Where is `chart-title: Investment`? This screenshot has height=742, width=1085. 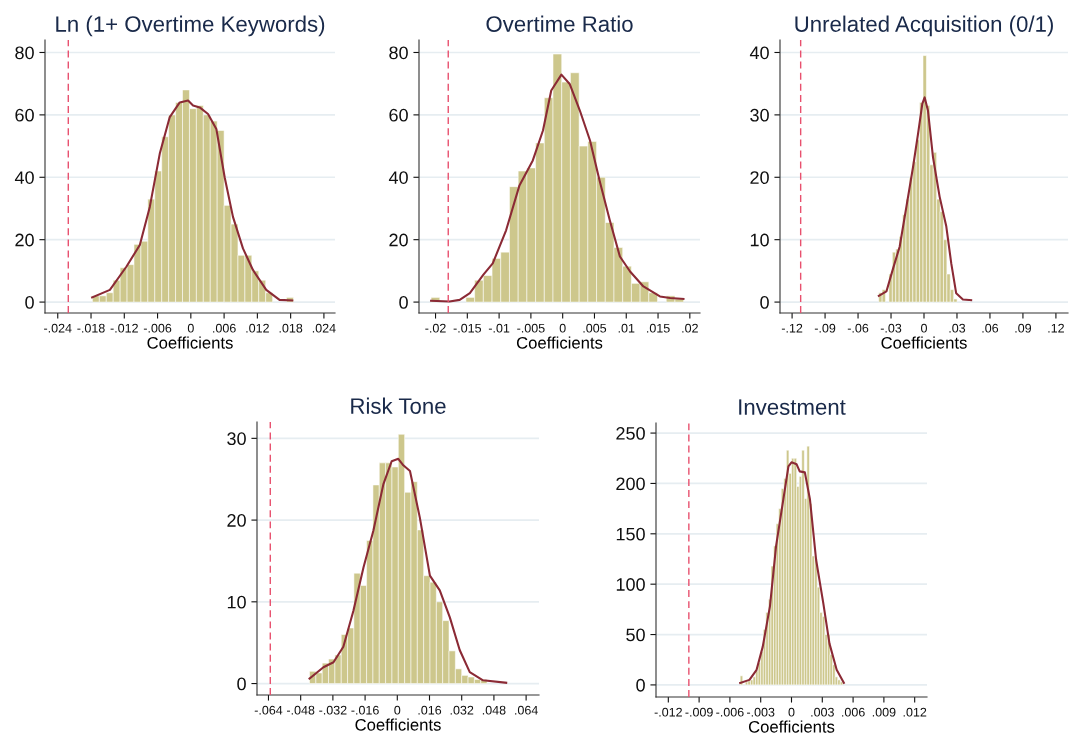 chart-title: Investment is located at coordinates (792, 407).